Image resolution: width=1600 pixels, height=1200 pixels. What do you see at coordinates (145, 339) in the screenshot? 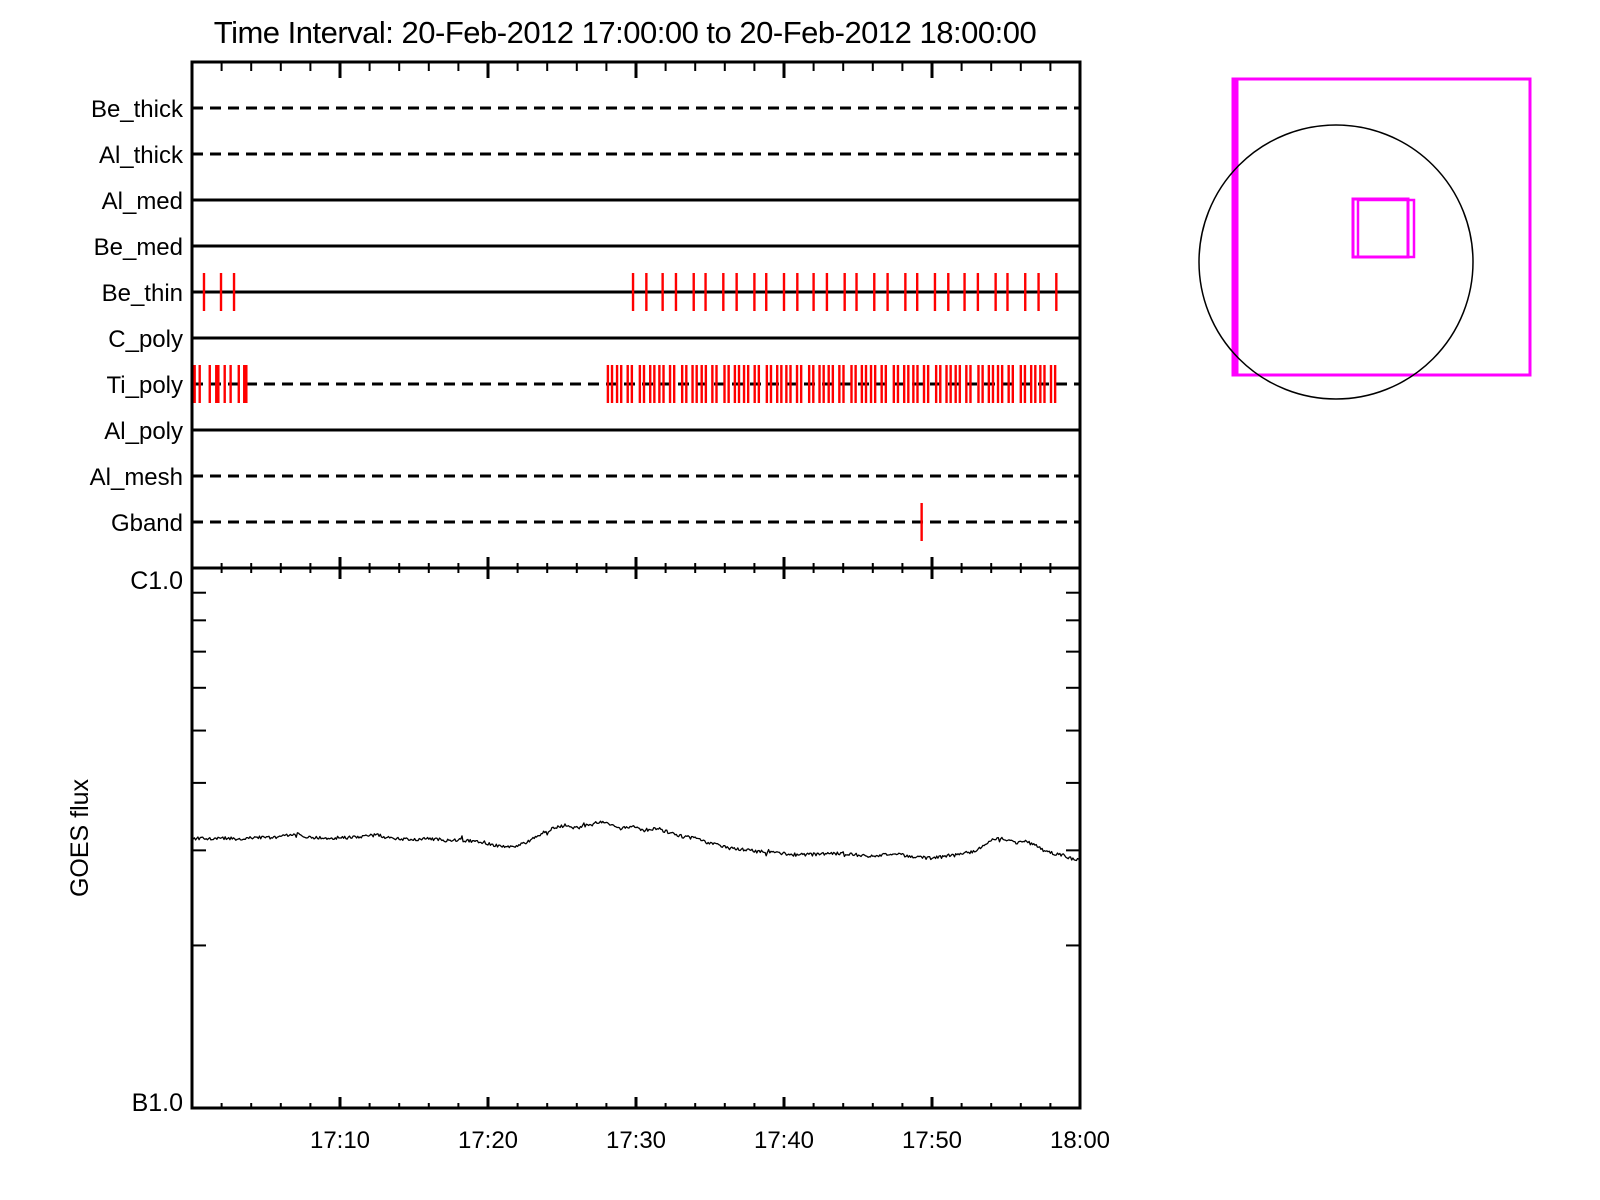
I see `filter-label-C_poly: C_poly` at bounding box center [145, 339].